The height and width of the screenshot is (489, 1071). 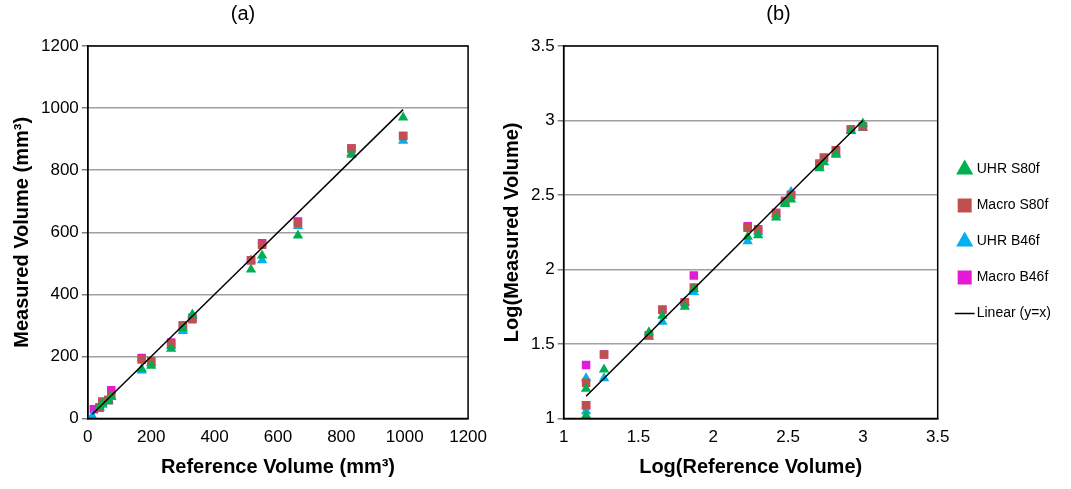 What do you see at coordinates (88, 437) in the screenshot?
I see `x-tick-label: 0` at bounding box center [88, 437].